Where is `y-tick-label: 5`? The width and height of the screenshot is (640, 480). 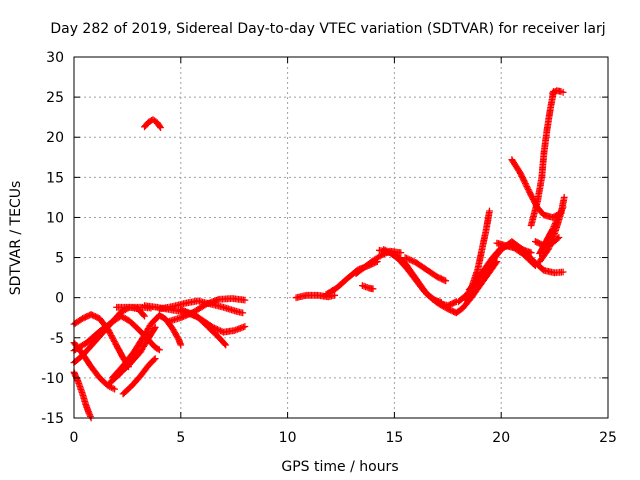 y-tick-label: 5 is located at coordinates (59, 259).